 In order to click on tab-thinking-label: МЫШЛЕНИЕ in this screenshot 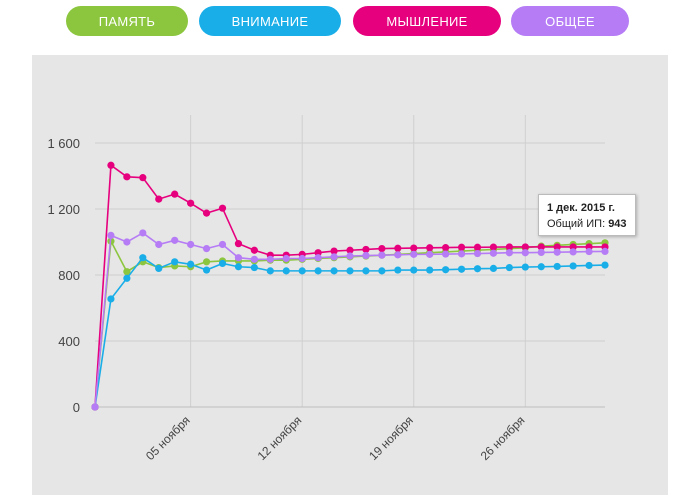, I will do `click(427, 21)`.